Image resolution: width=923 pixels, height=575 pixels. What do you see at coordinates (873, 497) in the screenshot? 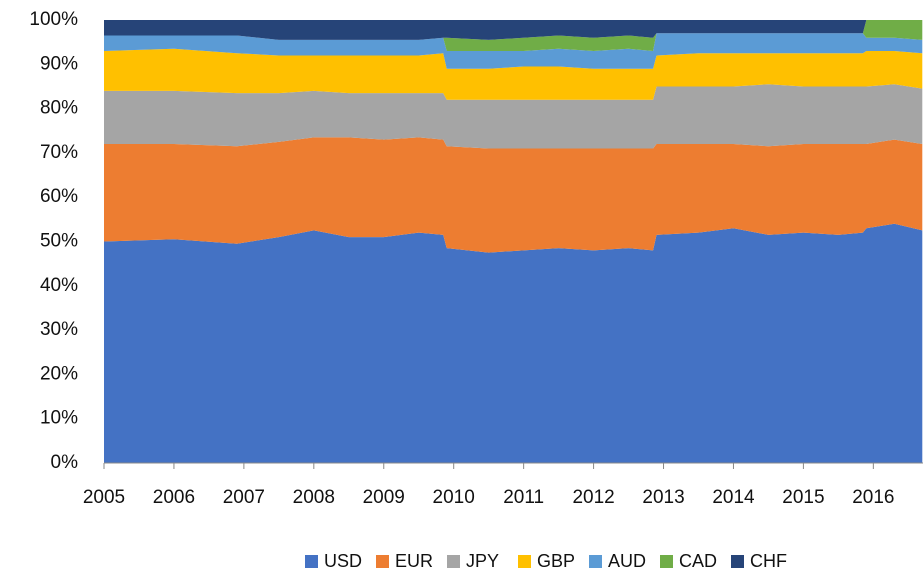
I see `x-tick-label: 2016` at bounding box center [873, 497].